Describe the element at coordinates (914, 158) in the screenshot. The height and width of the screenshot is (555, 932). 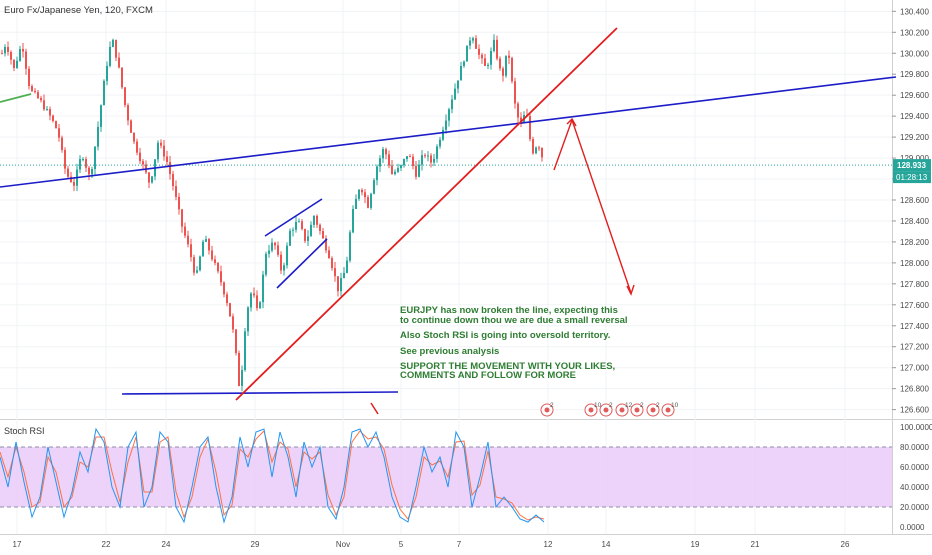
I see `price-tick-label: 129.000` at that location.